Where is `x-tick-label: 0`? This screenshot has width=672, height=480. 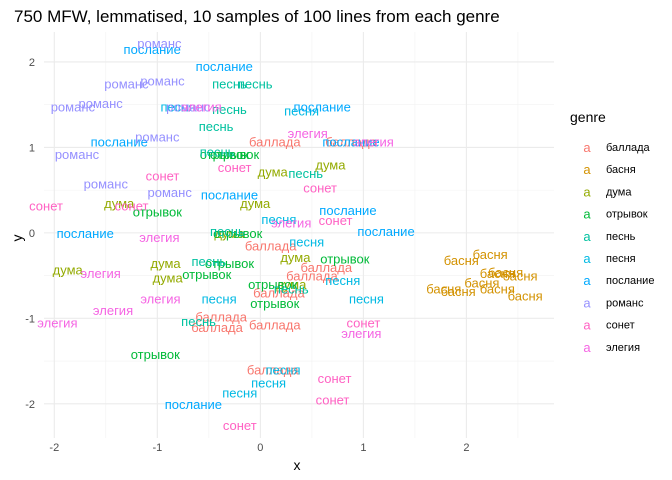
x-tick-label: 0 is located at coordinates (260, 448).